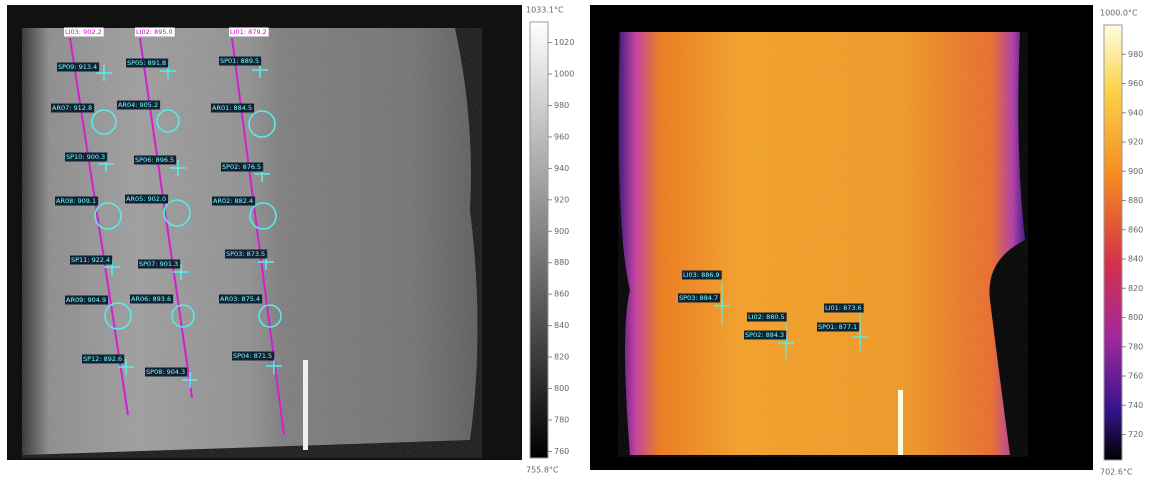 This screenshot has width=1155, height=477. What do you see at coordinates (1135, 54) in the screenshot?
I see `tick-label: 980` at bounding box center [1135, 54].